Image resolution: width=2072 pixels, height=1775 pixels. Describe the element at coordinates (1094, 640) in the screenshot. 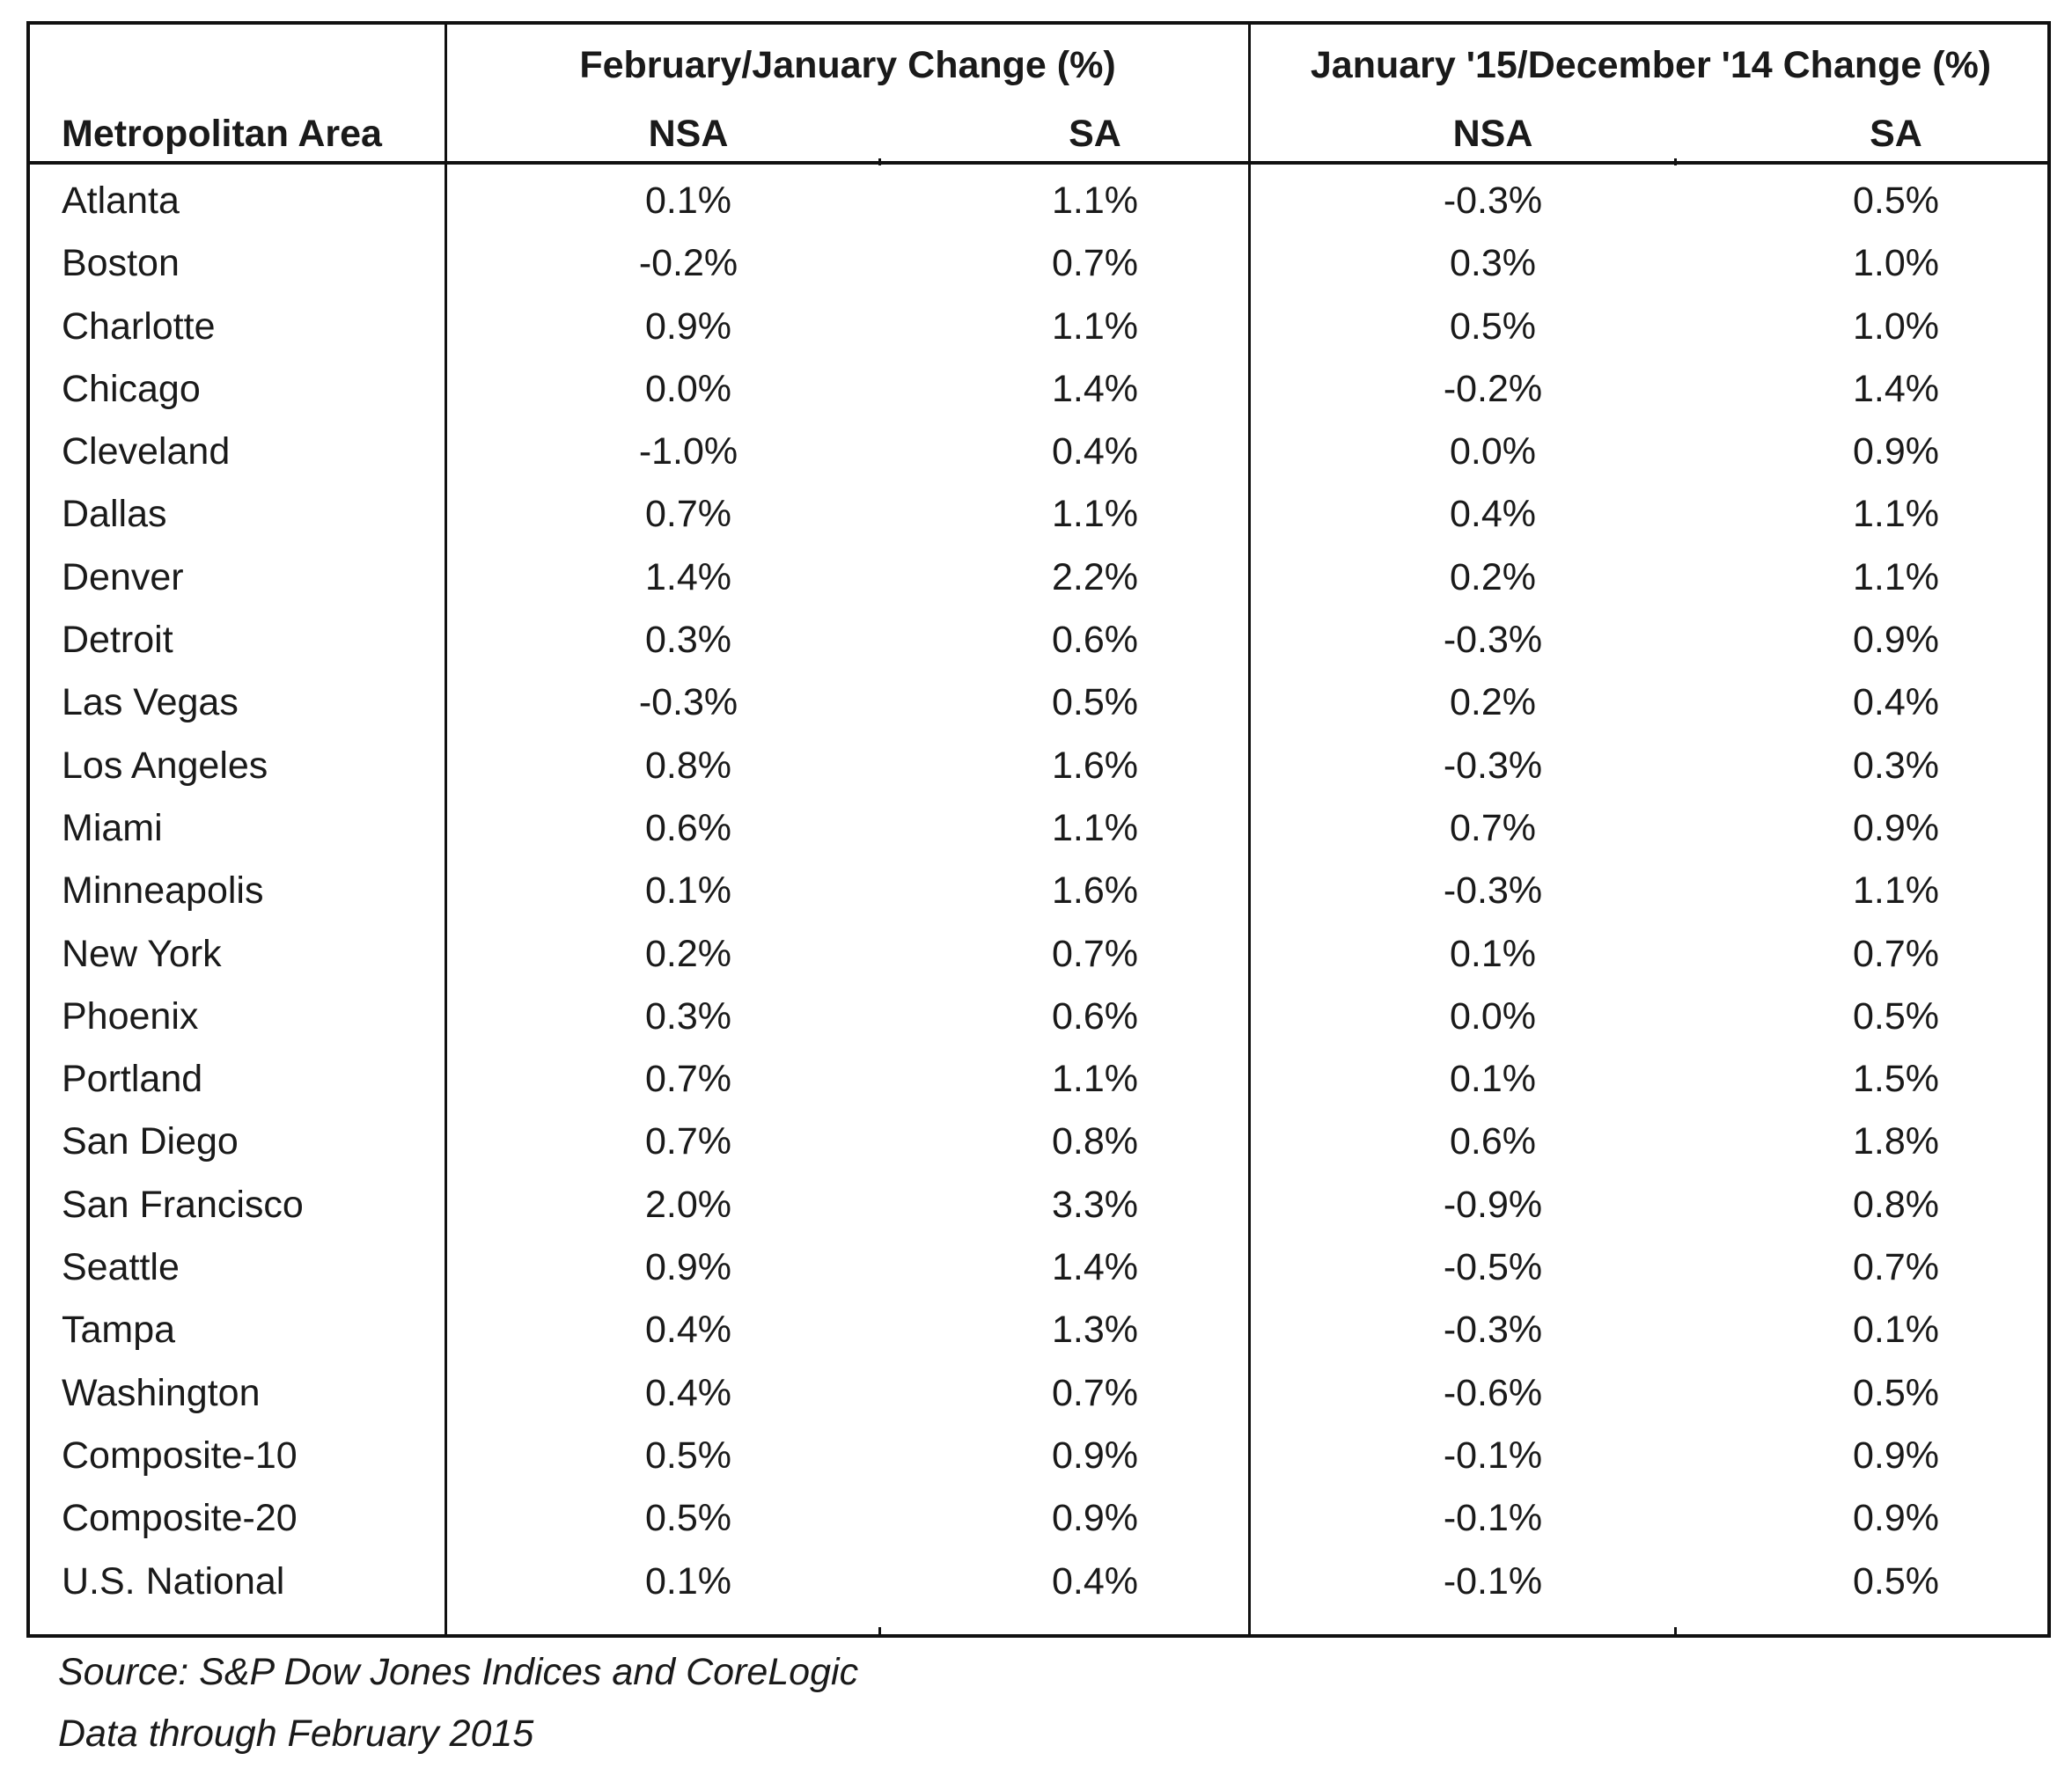

I see `cell-feb-jan-sa: 0.6%` at that location.